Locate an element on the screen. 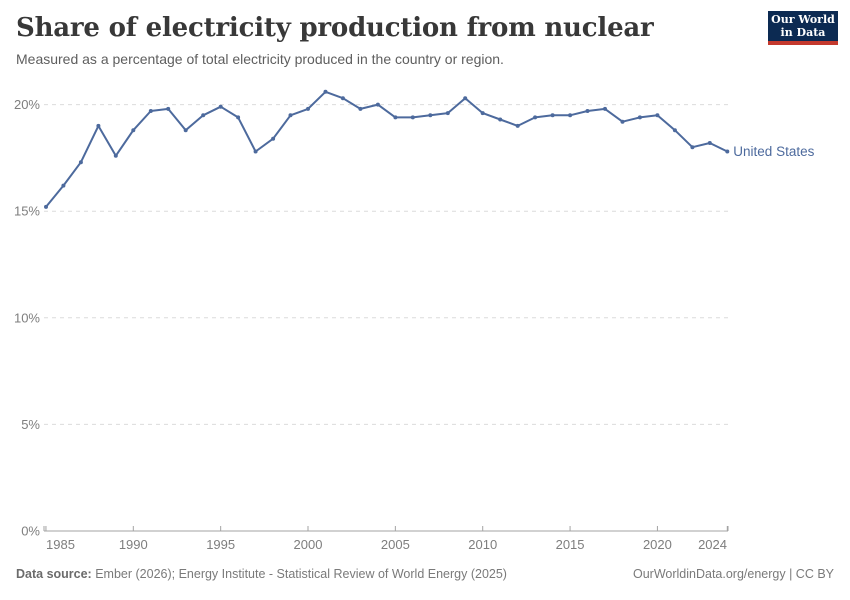 The height and width of the screenshot is (600, 850). owid-logo-line2: in Data is located at coordinates (803, 32).